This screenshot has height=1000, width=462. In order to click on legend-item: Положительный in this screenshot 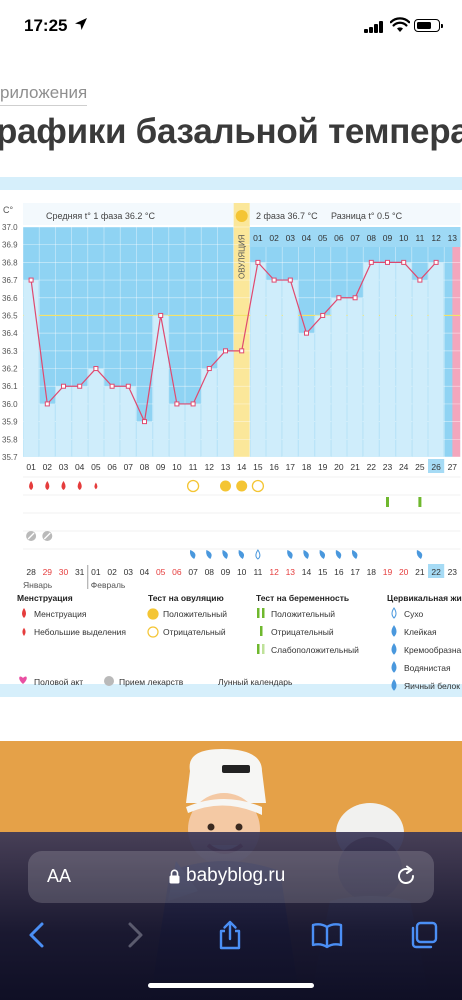, I will do `click(195, 614)`.